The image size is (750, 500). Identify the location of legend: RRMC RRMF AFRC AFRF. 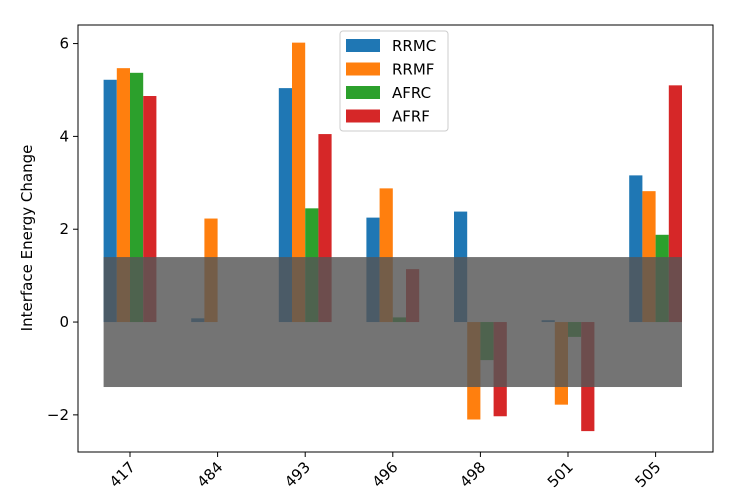
(394, 81).